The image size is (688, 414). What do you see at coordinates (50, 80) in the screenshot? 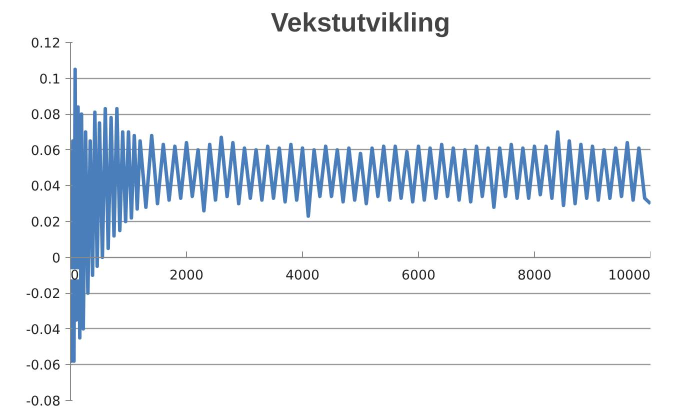
I see `y-tick-label: 0.1` at bounding box center [50, 80].